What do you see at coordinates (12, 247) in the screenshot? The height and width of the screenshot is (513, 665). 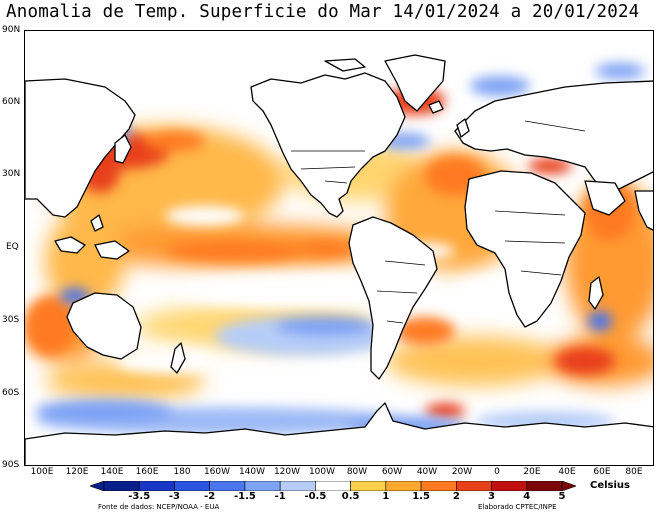 I see `lat-label-eq: EQ` at bounding box center [12, 247].